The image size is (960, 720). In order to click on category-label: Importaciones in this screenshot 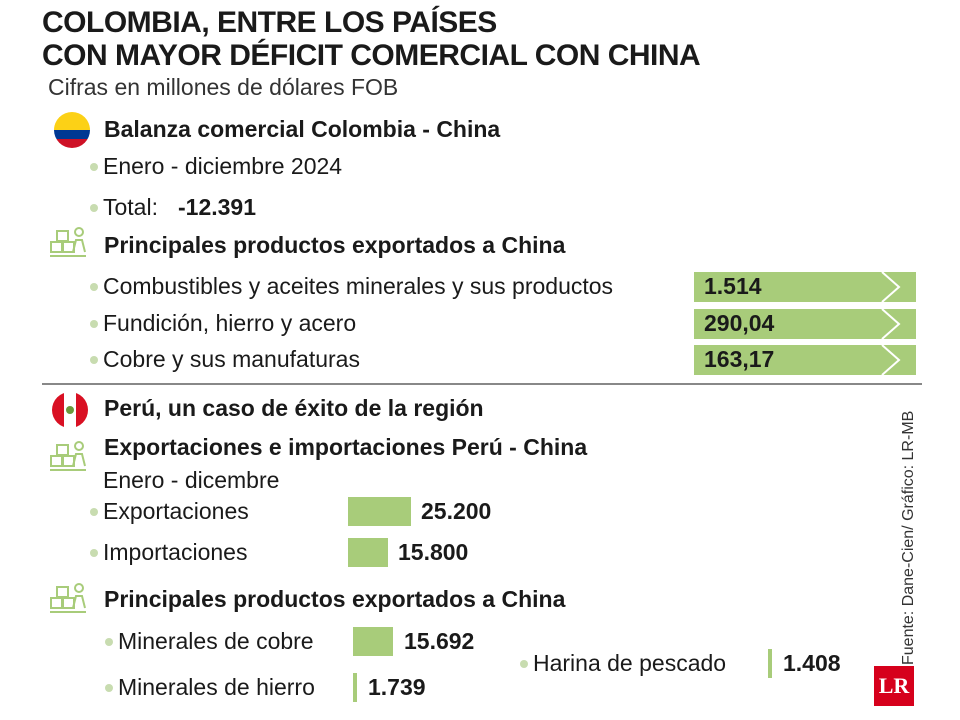, I will do `click(175, 552)`.